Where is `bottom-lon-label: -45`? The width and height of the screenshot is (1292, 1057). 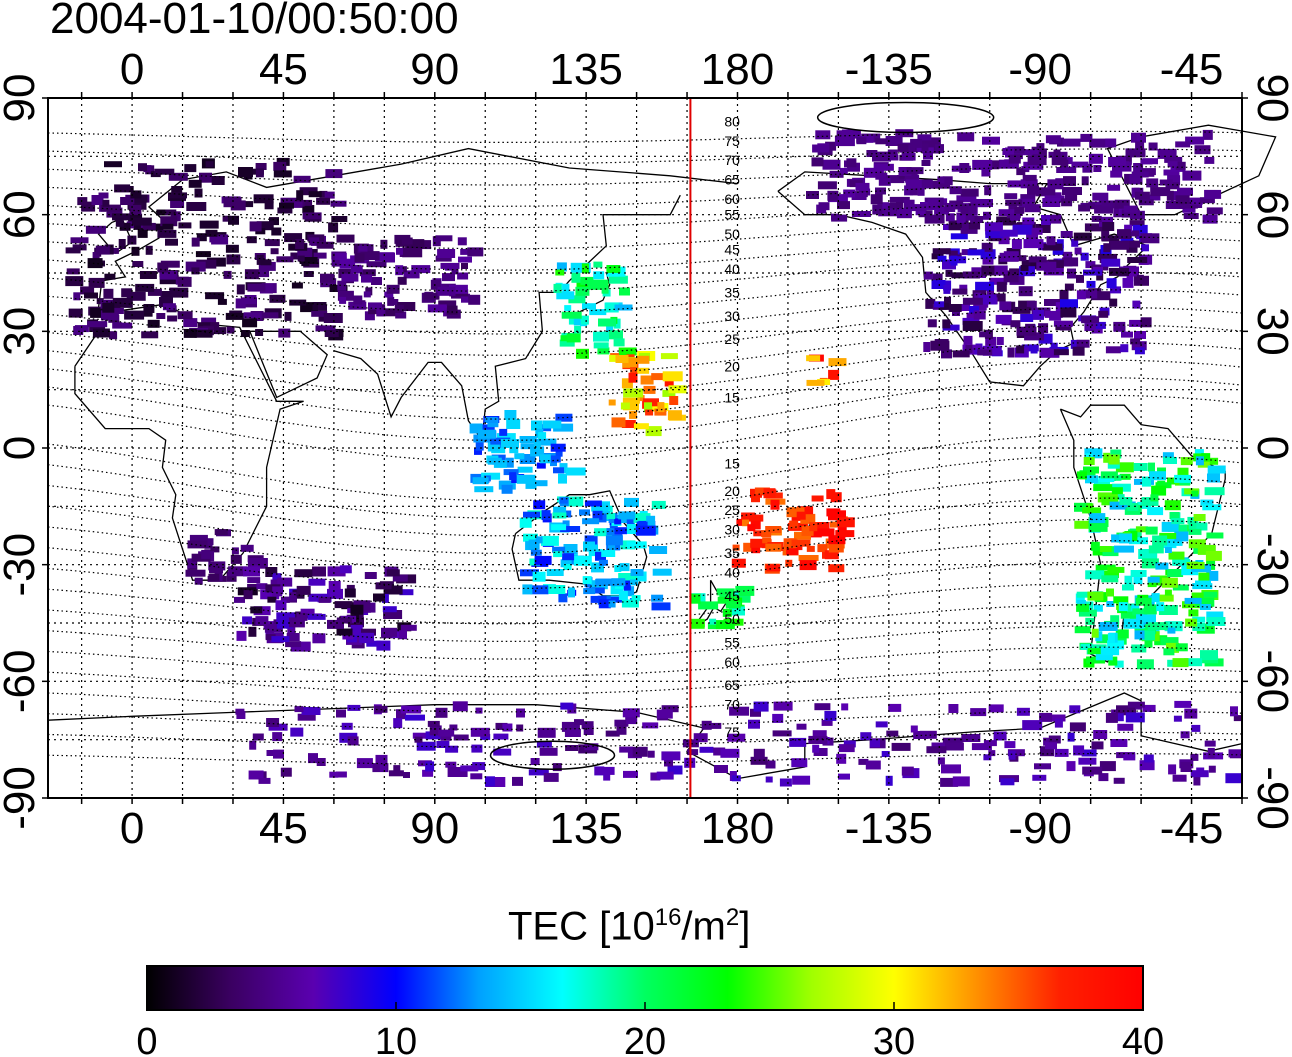
bottom-lon-label: -45 is located at coordinates (1192, 828).